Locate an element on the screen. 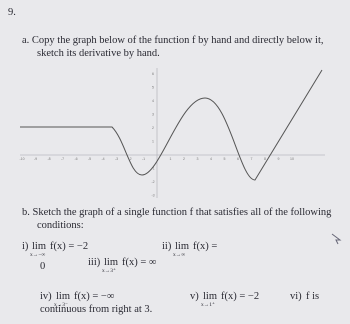  x-tick-label: 3 is located at coordinates (198, 159).